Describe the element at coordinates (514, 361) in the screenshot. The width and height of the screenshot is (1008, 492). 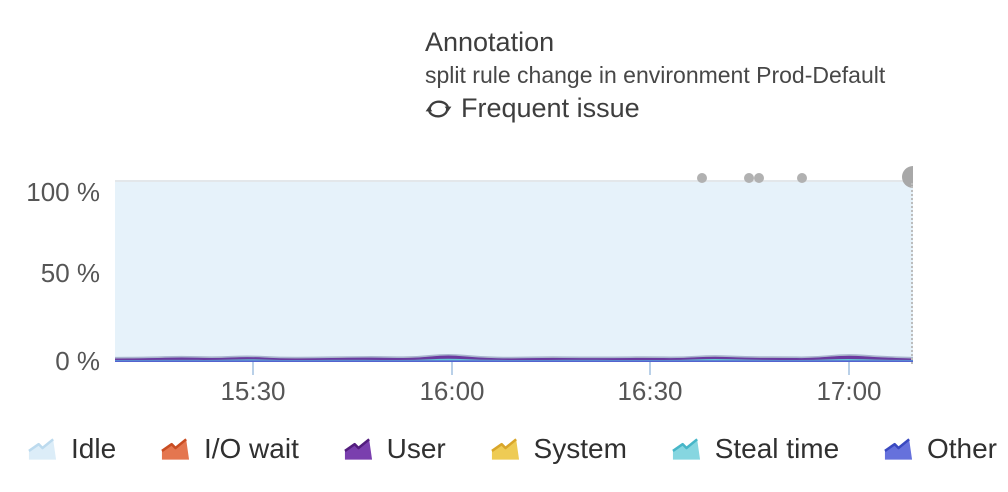
I see `series-other` at that location.